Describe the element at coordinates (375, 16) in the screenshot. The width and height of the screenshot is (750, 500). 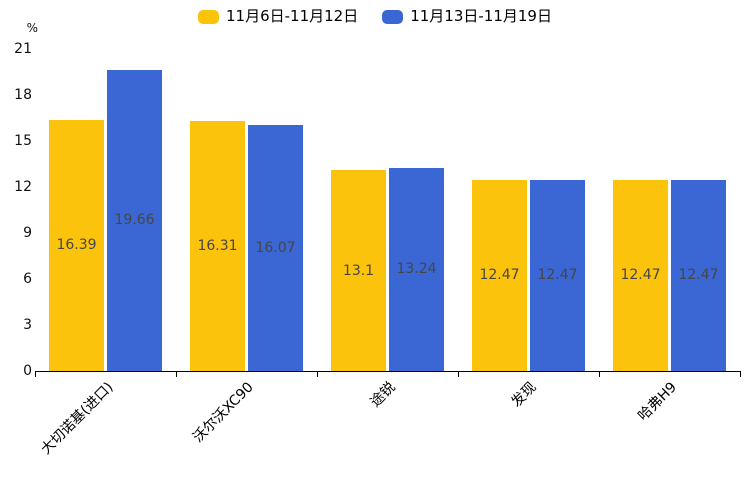
I see `legend: 11月6日-11月12日 11月13日-11月19日` at that location.